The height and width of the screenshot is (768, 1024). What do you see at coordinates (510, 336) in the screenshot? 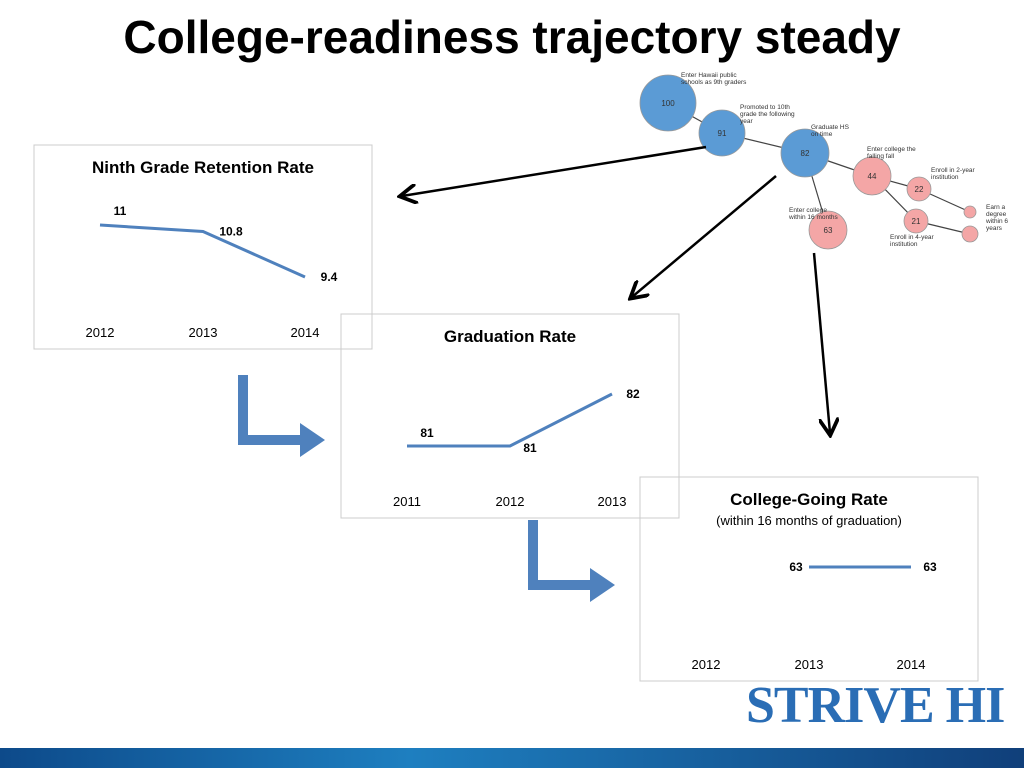
I see `chart-title: Graduation Rate` at bounding box center [510, 336].